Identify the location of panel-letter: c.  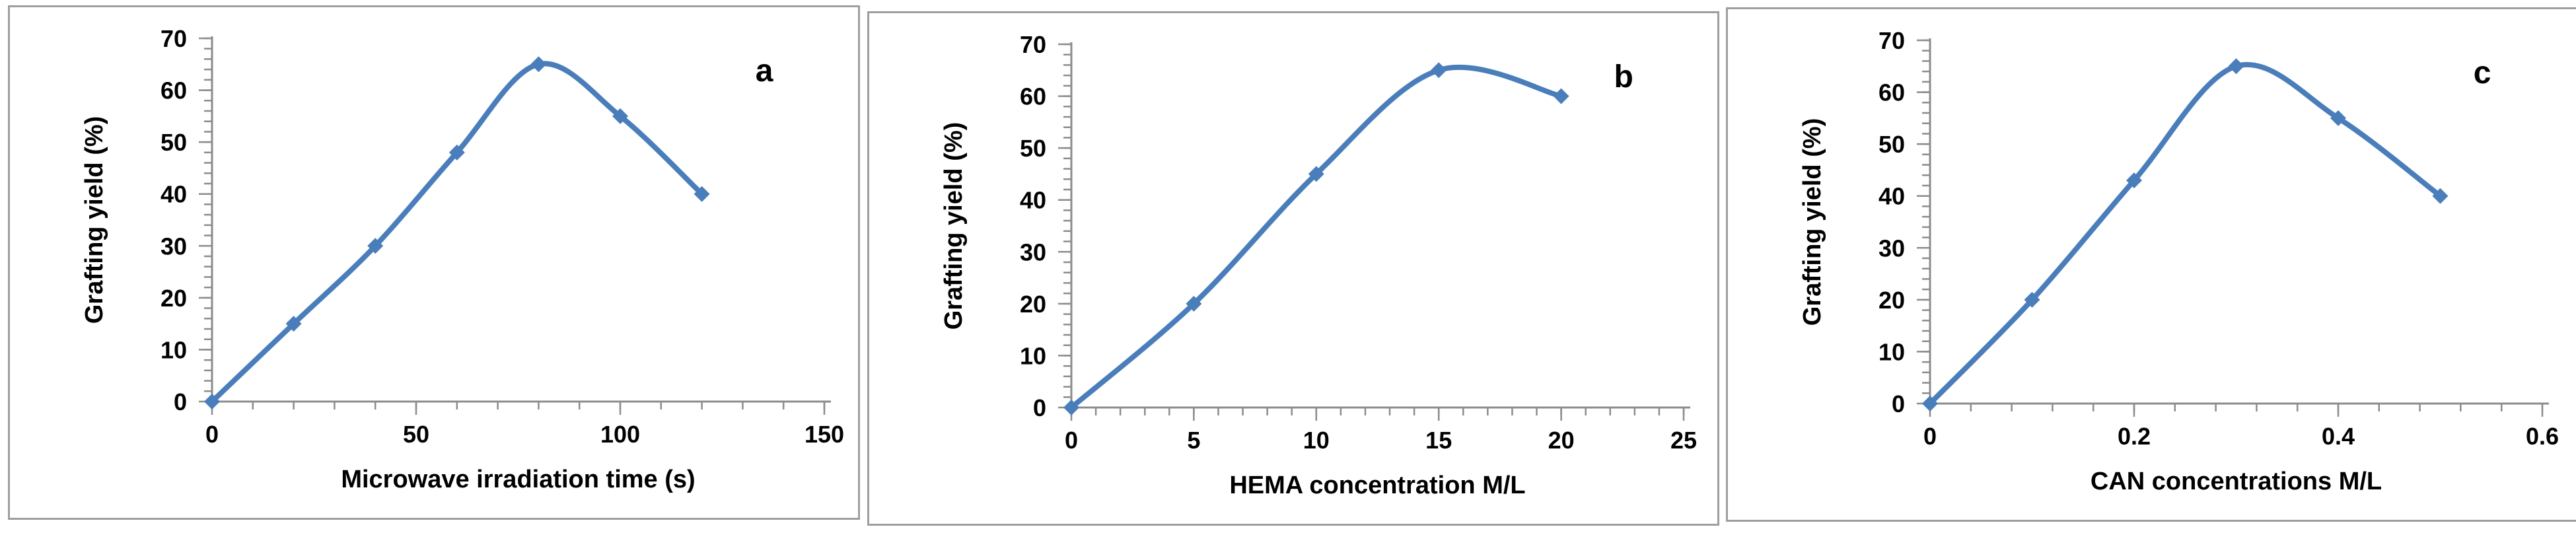
(2482, 72).